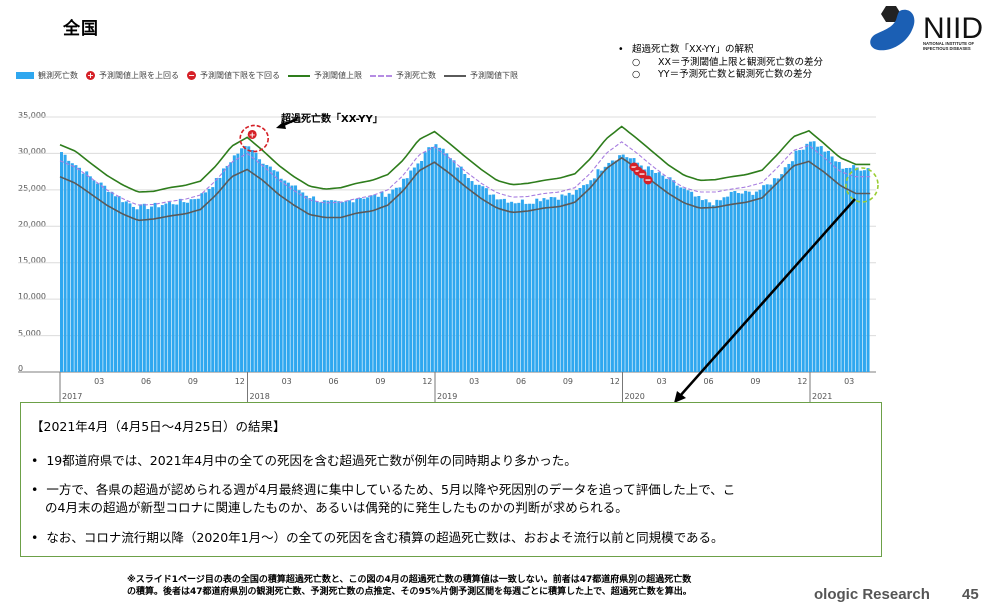 The image size is (990, 610). I want to click on results-heading: 【2021年4月（4月5日～4月25日）の結果】, so click(158, 426).